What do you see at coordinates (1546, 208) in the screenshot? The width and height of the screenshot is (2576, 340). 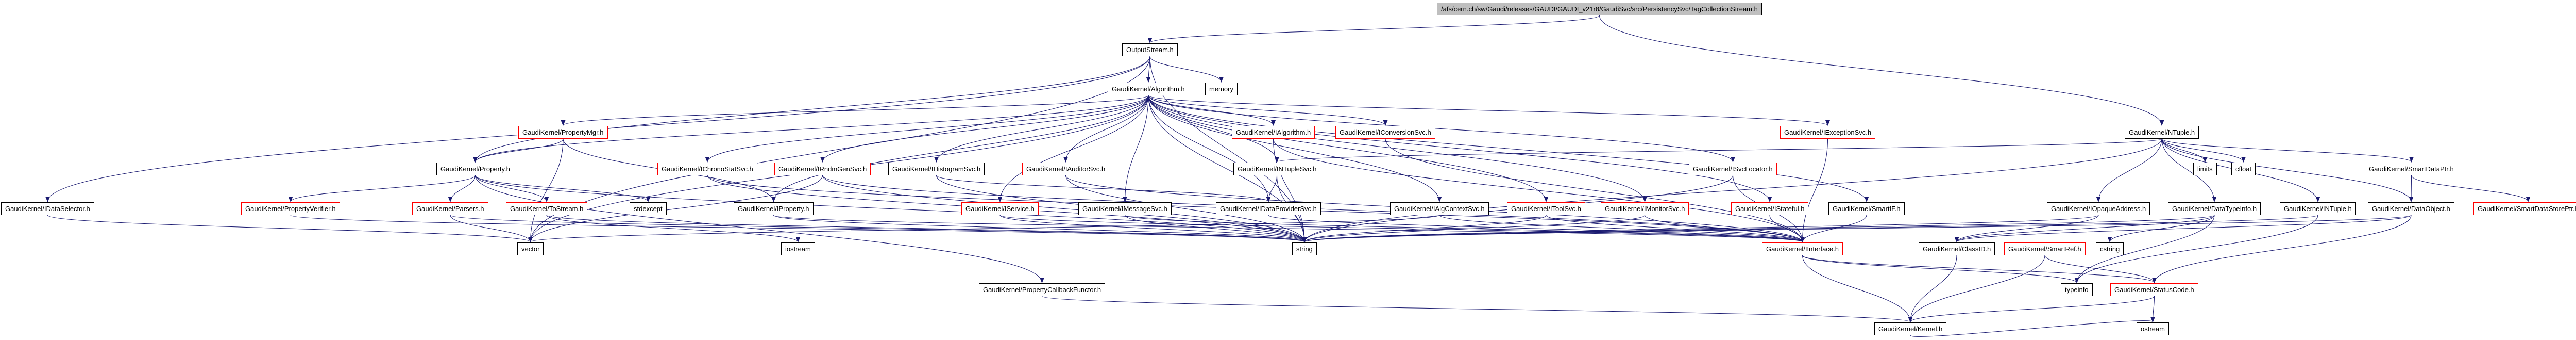 I see `node-gaudikernel-itoolsvc-h: GaudiKernel/IToolSvc.h` at bounding box center [1546, 208].